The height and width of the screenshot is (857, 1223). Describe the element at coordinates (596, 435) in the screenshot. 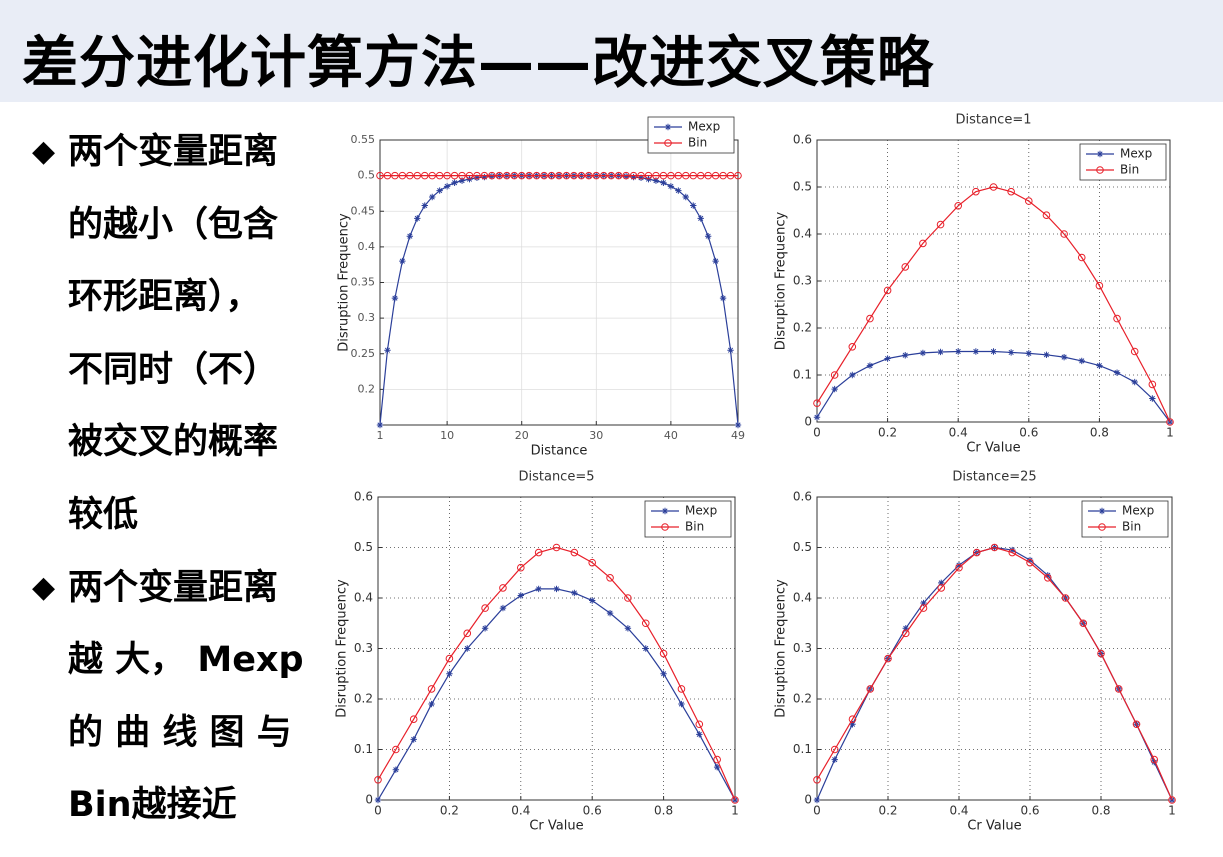

I see `x-tick-label: 30` at that location.